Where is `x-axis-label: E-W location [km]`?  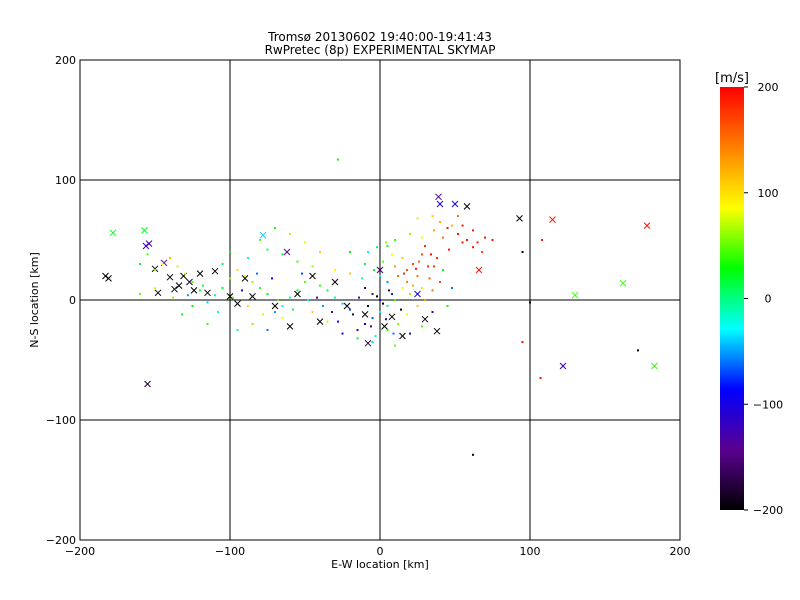
x-axis-label: E-W location [km] is located at coordinates (380, 564).